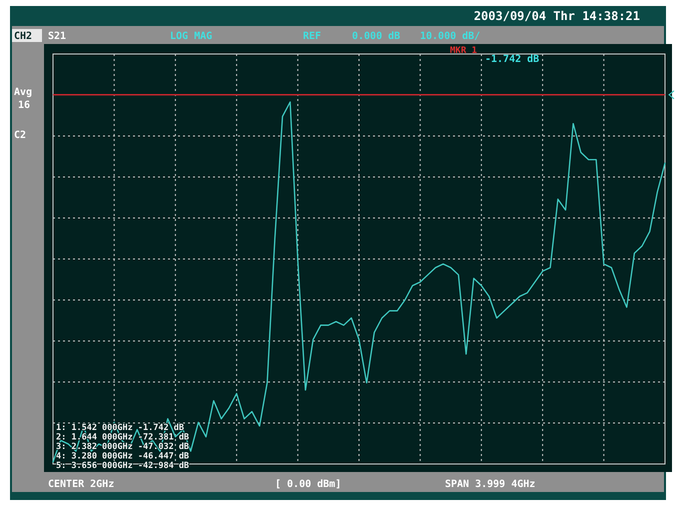 This screenshot has height=506, width=676. I want to click on chart-title: 2003/09/04 Thr 14:38:21, so click(557, 16).